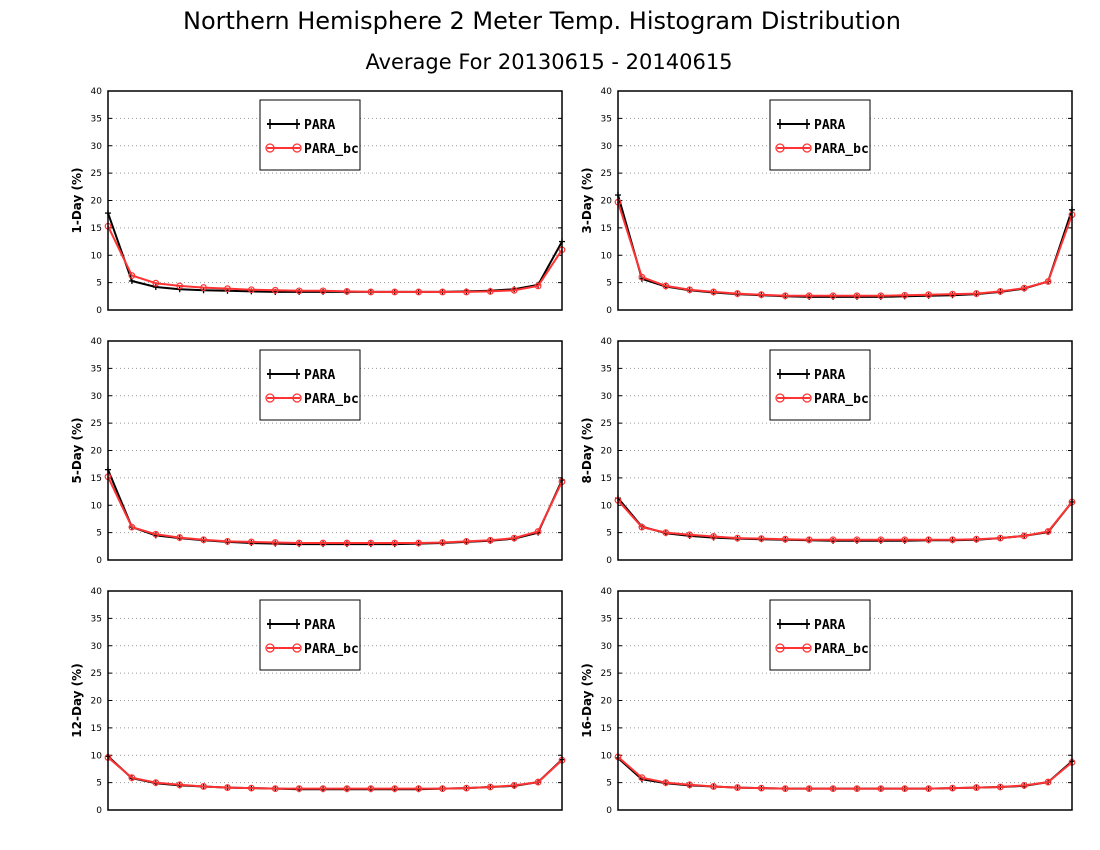  I want to click on chart-panel-3: 0 5 10 15 20 25 30 35 40 5-Day (%) PARA PARA_bc, so click(318, 451).